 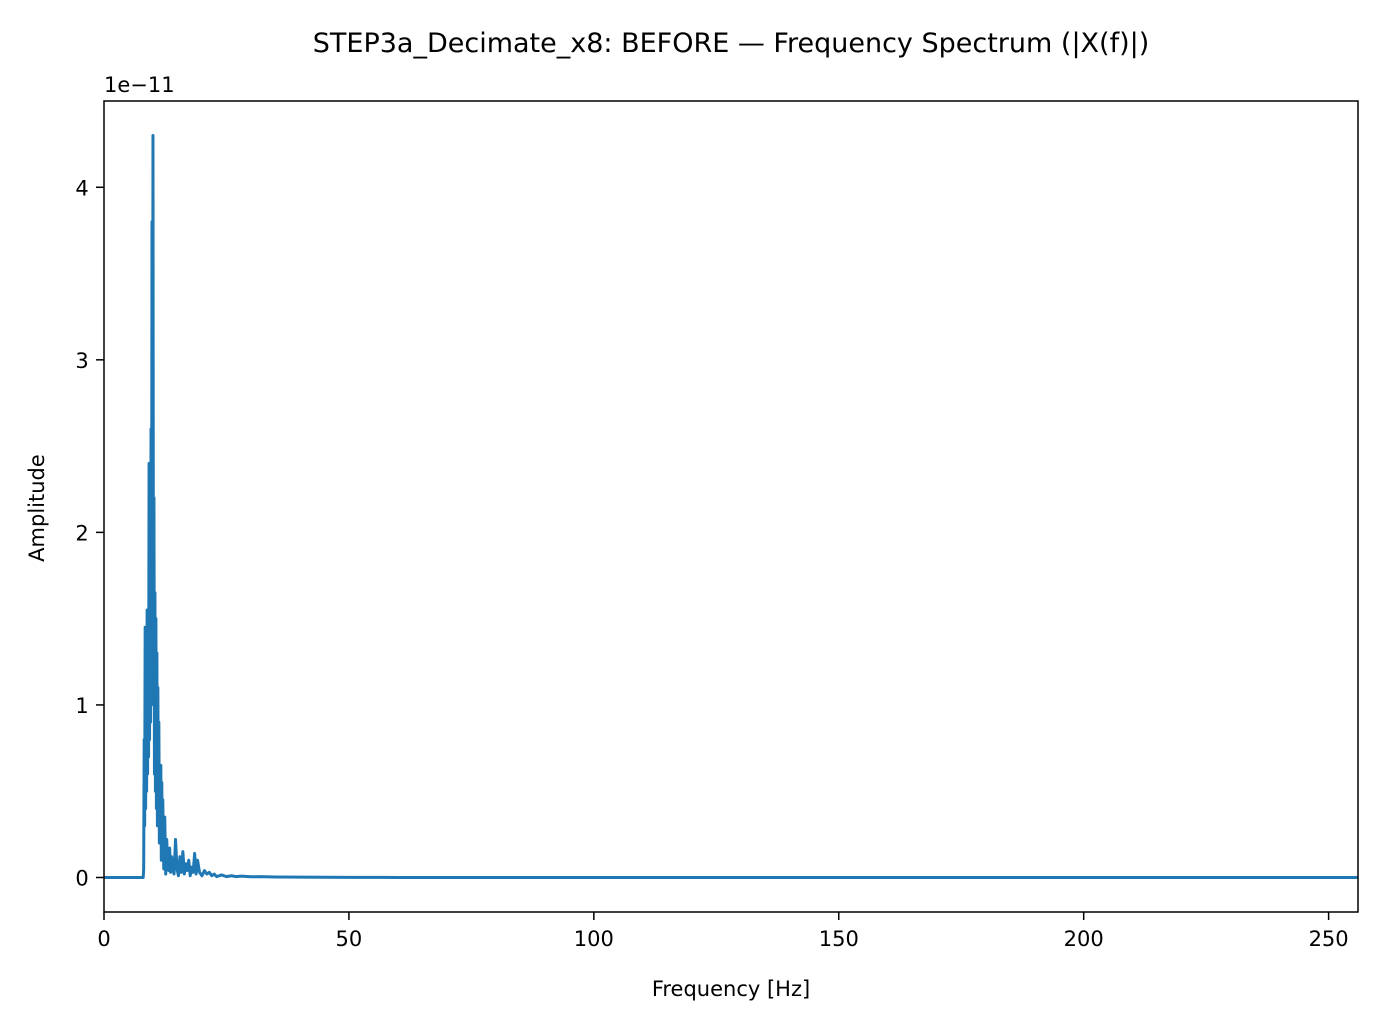 I want to click on y-tick-label: 2, so click(x=81, y=533).